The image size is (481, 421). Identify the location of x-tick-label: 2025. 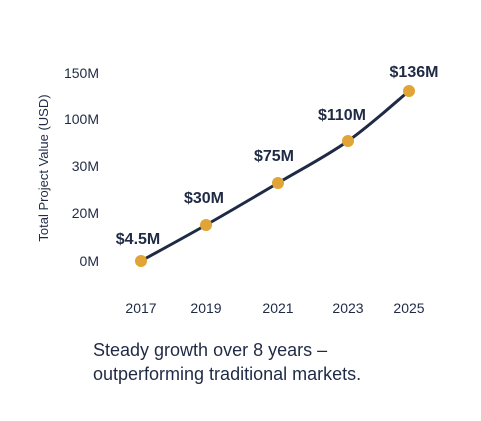
(408, 308).